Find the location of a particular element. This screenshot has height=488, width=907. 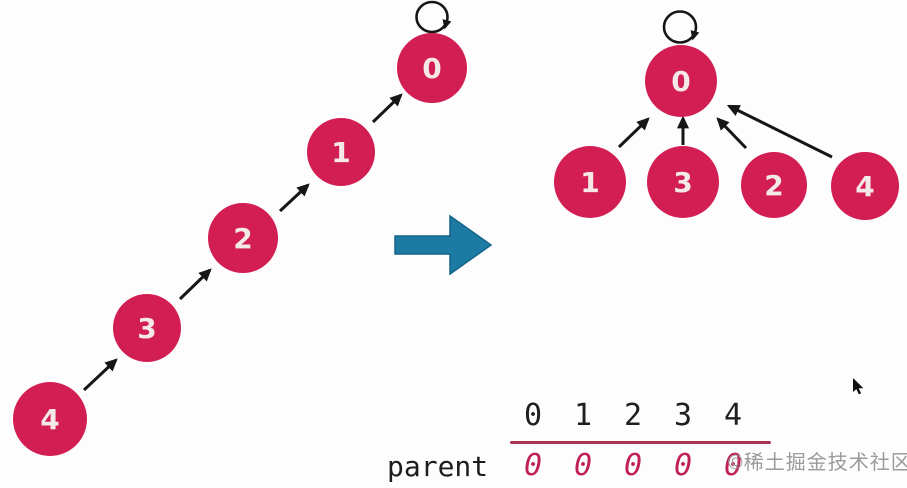

chain-node-0-label: 0 is located at coordinates (431, 68).